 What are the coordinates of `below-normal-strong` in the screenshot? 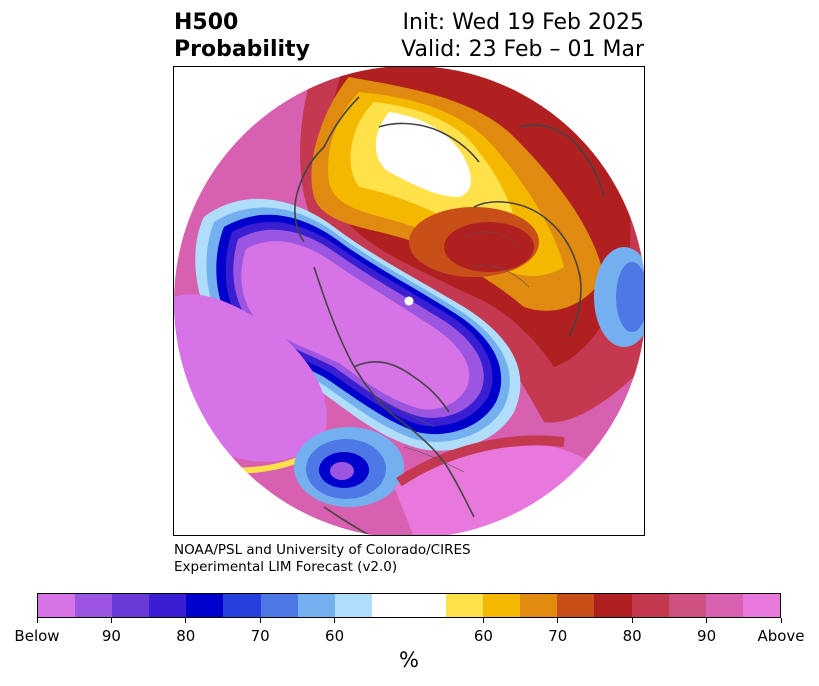 It's located at (355, 325).